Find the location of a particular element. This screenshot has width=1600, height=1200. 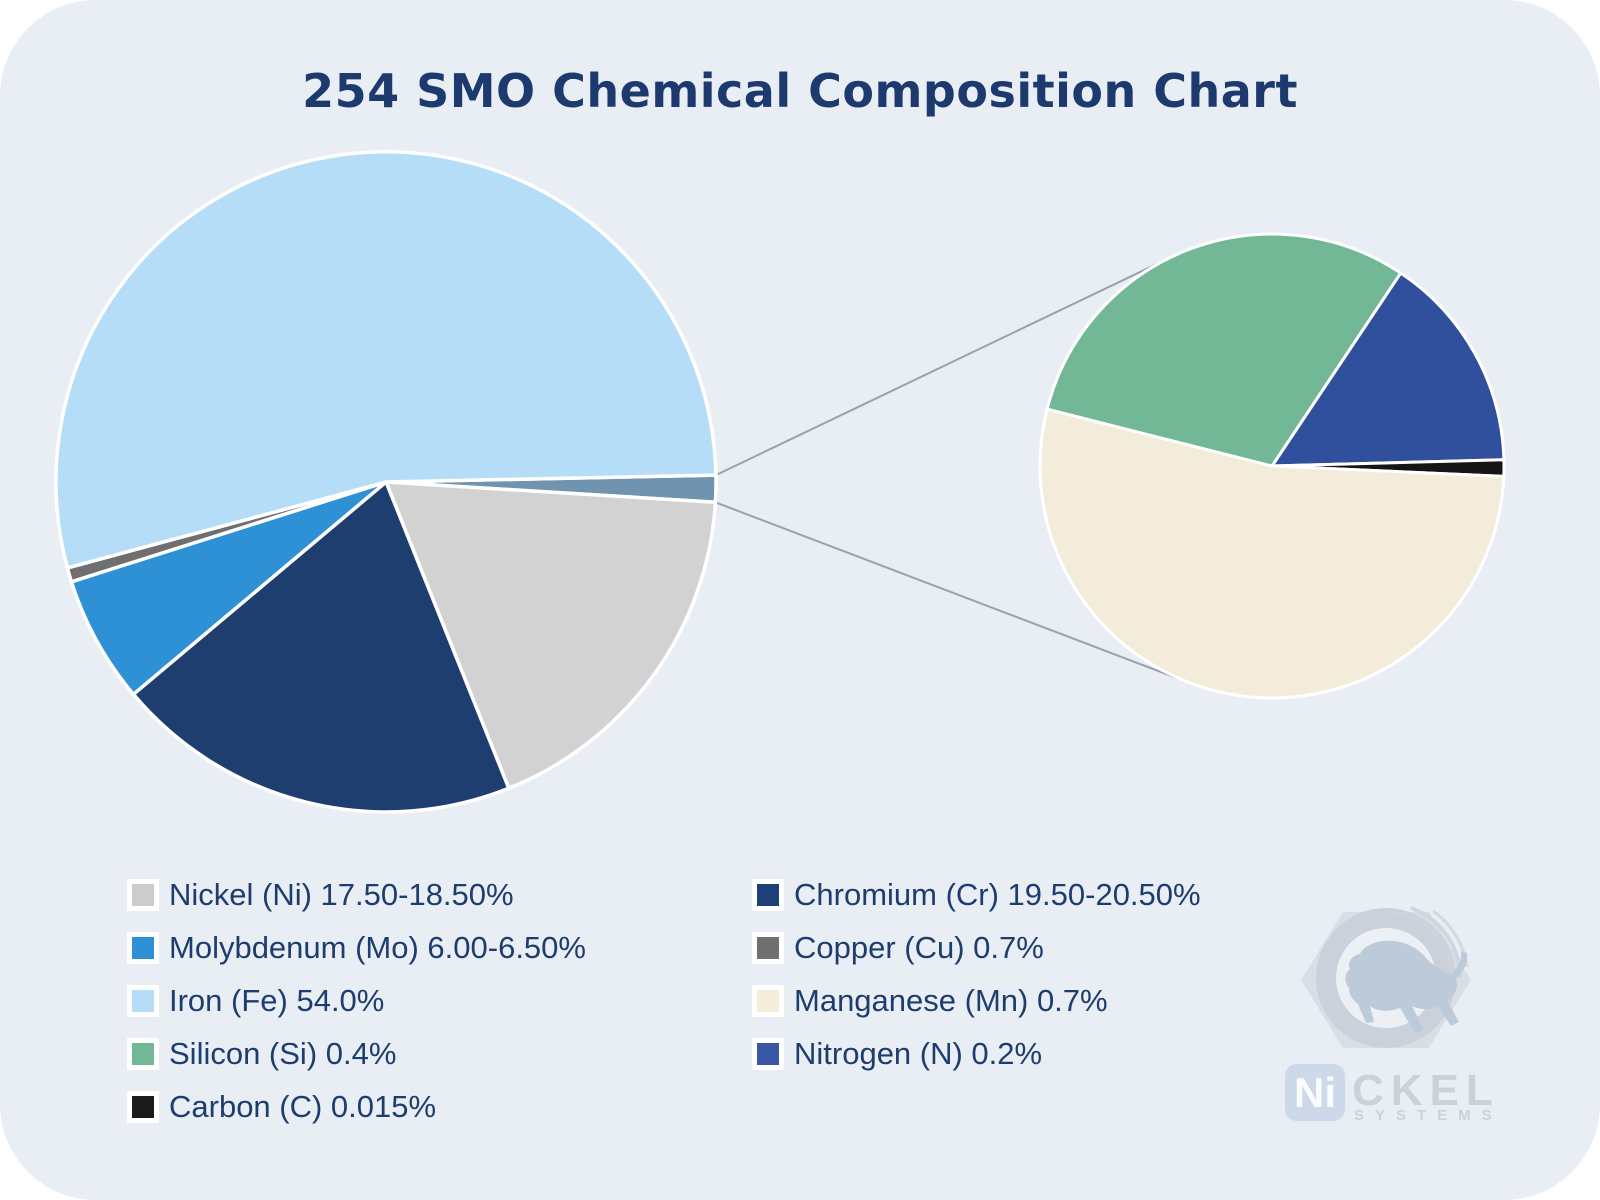

legend-label: Nitrogen (N) 0.2% is located at coordinates (918, 1053).